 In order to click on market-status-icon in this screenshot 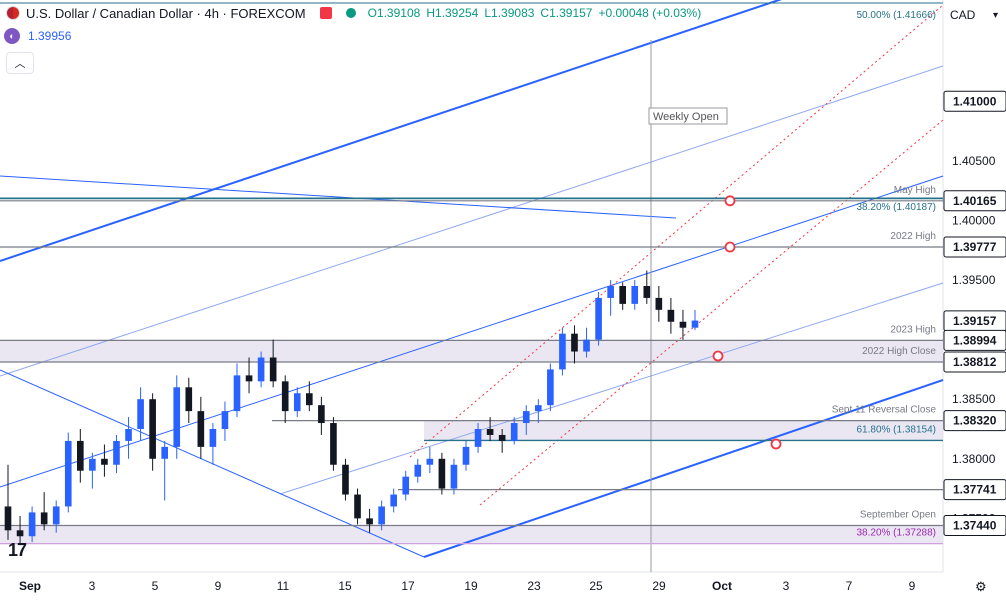, I will do `click(325, 13)`.